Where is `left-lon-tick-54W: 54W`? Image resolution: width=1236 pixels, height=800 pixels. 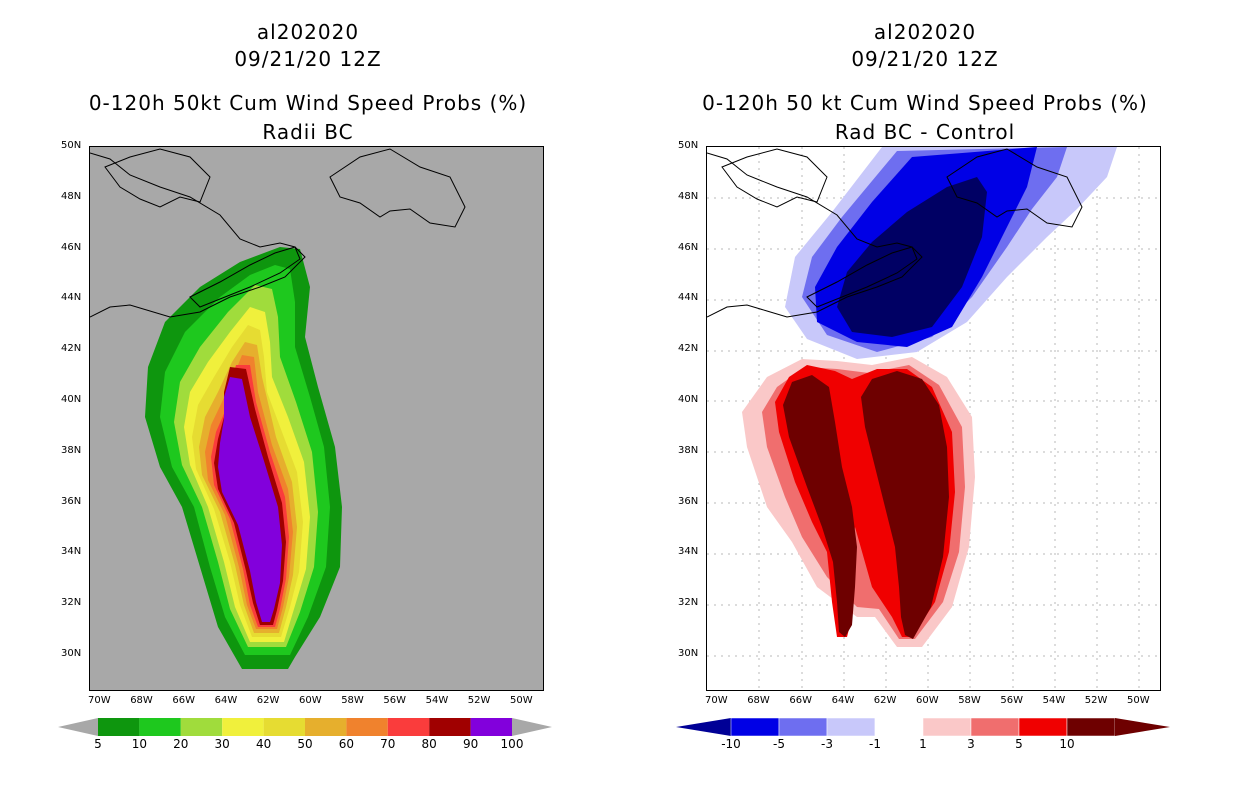
left-lon-tick-54W: 54W is located at coordinates (437, 700).